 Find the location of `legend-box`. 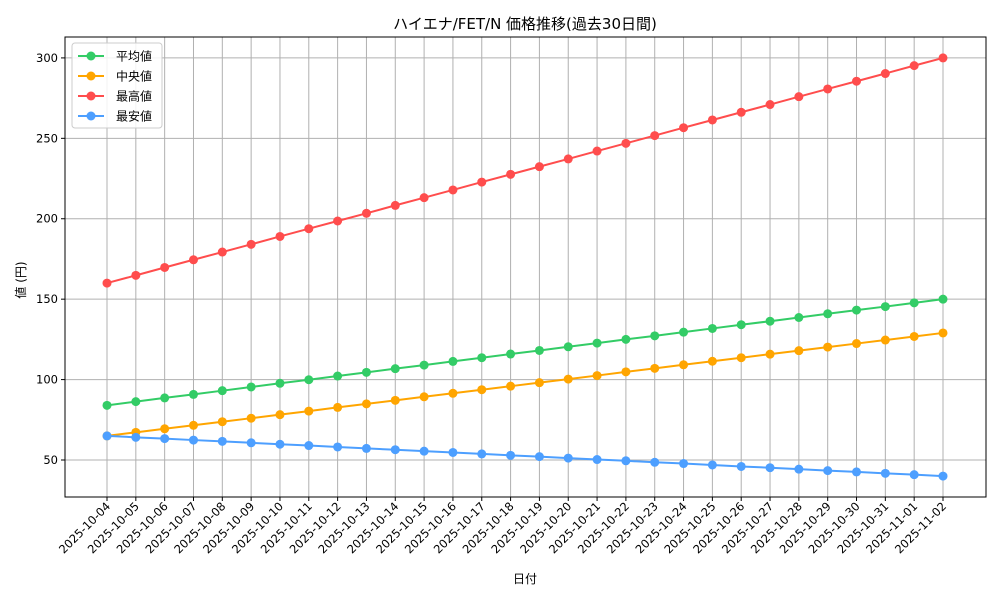

legend-box is located at coordinates (117, 85).